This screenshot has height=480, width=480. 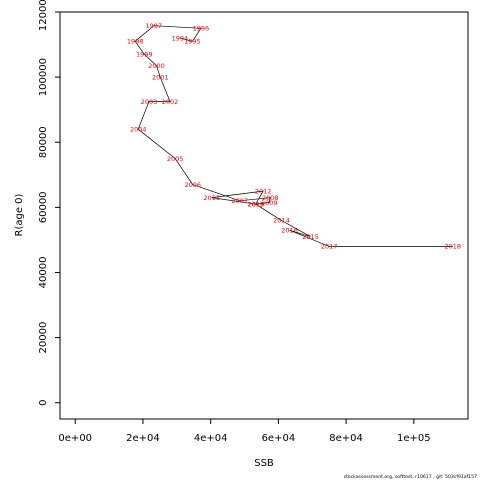 I want to click on year-label-2014: 2014, so click(x=281, y=221).